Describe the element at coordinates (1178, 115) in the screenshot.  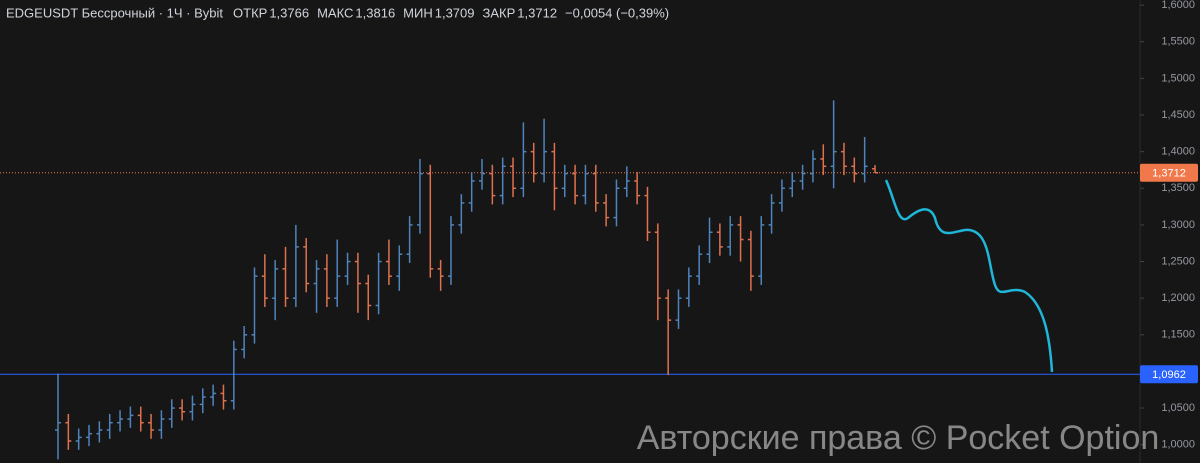
I see `y-tick-label: 1,4500` at that location.